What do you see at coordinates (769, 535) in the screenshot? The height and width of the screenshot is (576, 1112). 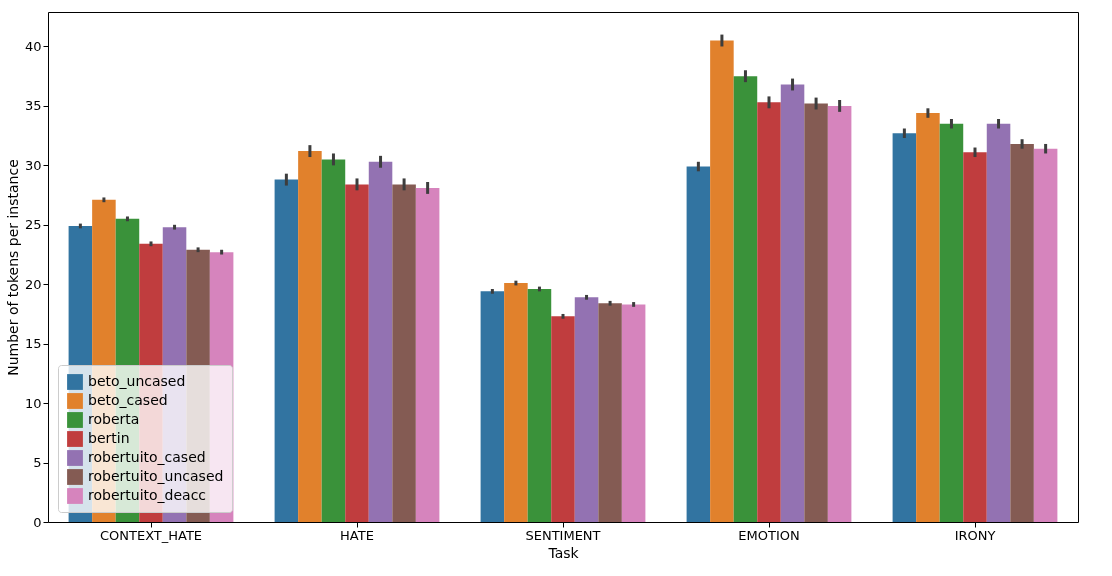 I see `x-tick-label: EMOTION` at bounding box center [769, 535].